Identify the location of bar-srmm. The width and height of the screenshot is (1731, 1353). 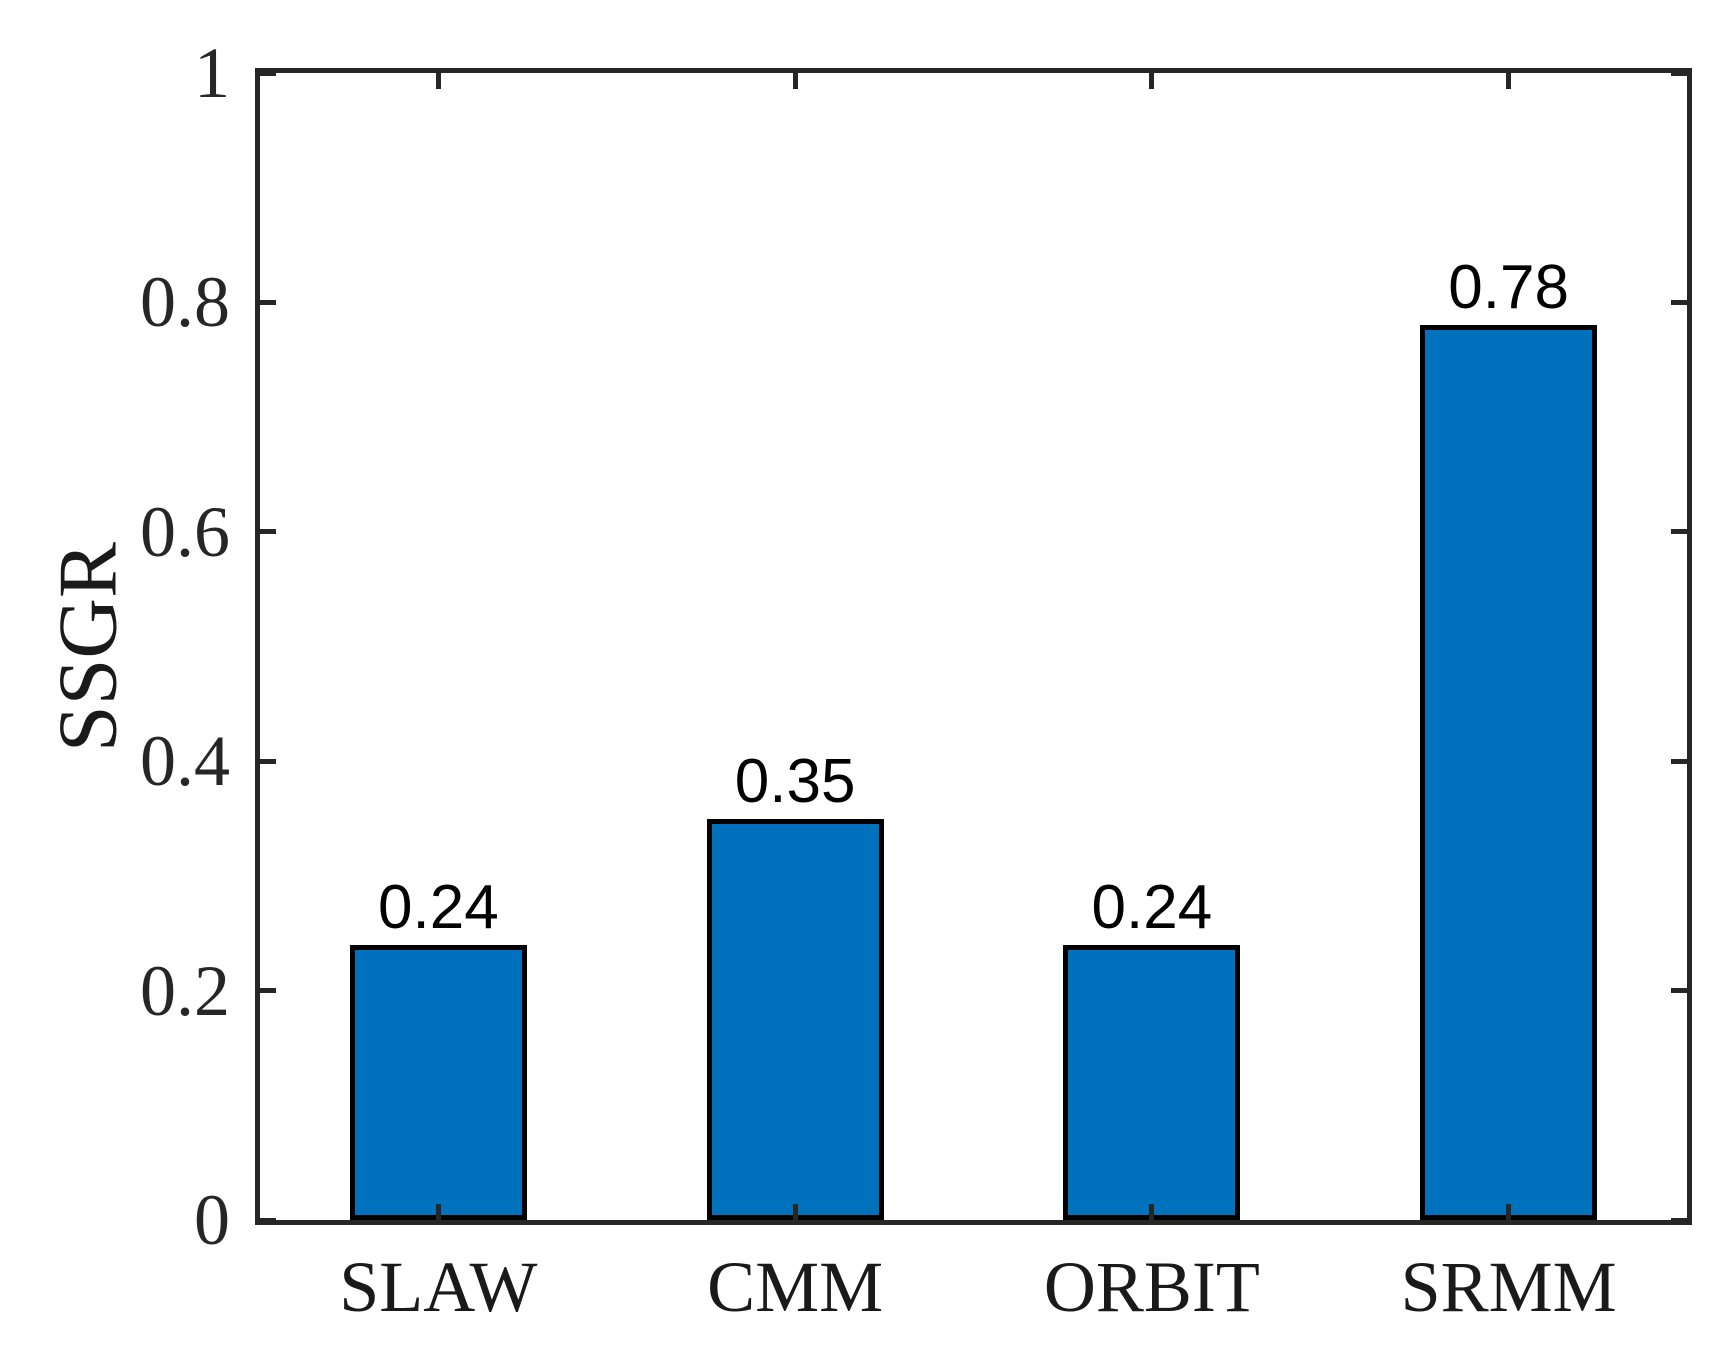
(1509, 772).